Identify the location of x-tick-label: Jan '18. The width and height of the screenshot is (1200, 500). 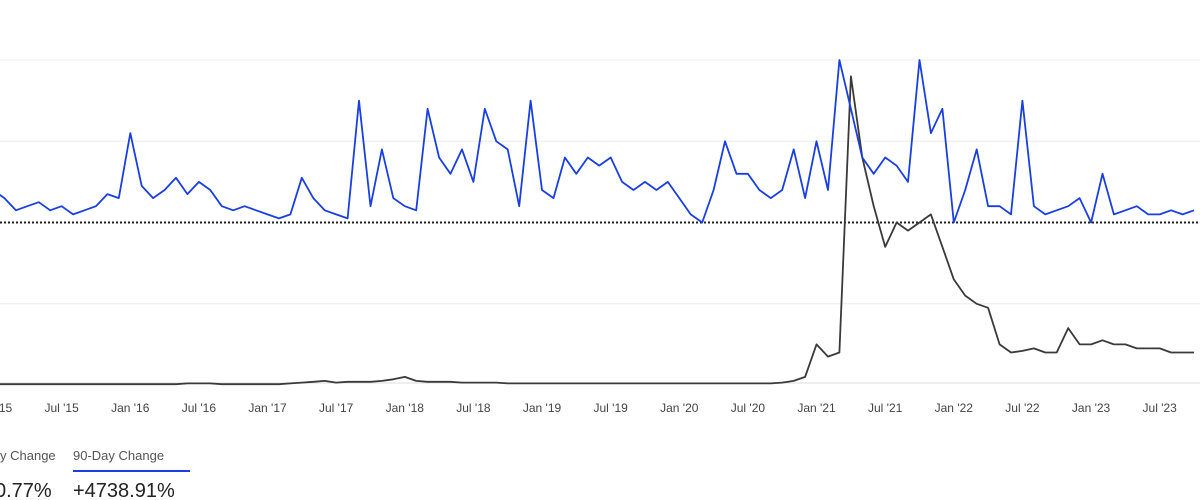
(405, 408).